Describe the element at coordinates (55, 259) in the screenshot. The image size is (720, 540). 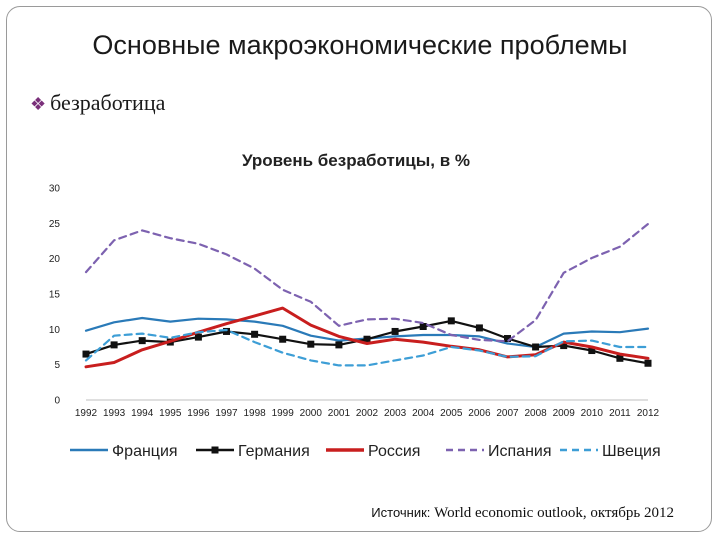
I see `y-tick-label: 20` at that location.